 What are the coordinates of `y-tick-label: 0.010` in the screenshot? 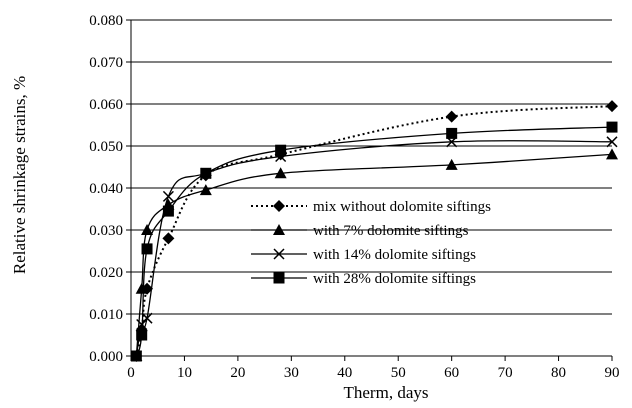 It's located at (106, 315).